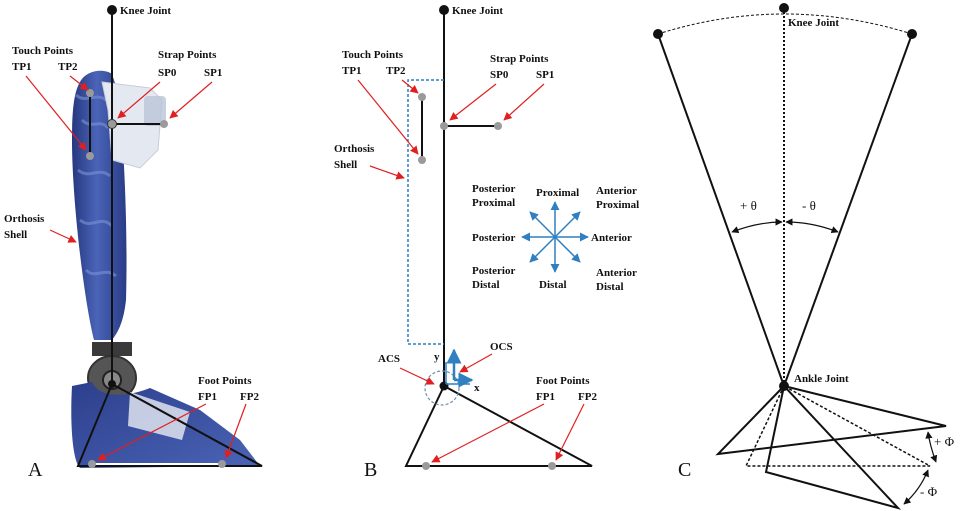 The width and height of the screenshot is (964, 511). What do you see at coordinates (191, 100) in the screenshot?
I see `sp1-arrow` at bounding box center [191, 100].